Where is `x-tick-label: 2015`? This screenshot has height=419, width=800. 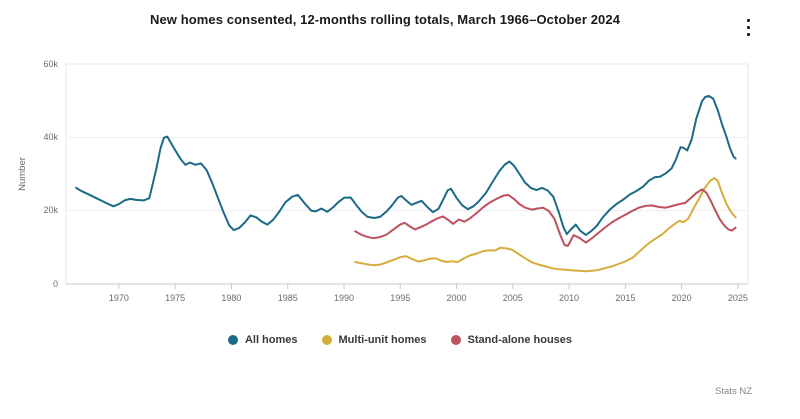 x-tick-label: 2015 is located at coordinates (625, 298).